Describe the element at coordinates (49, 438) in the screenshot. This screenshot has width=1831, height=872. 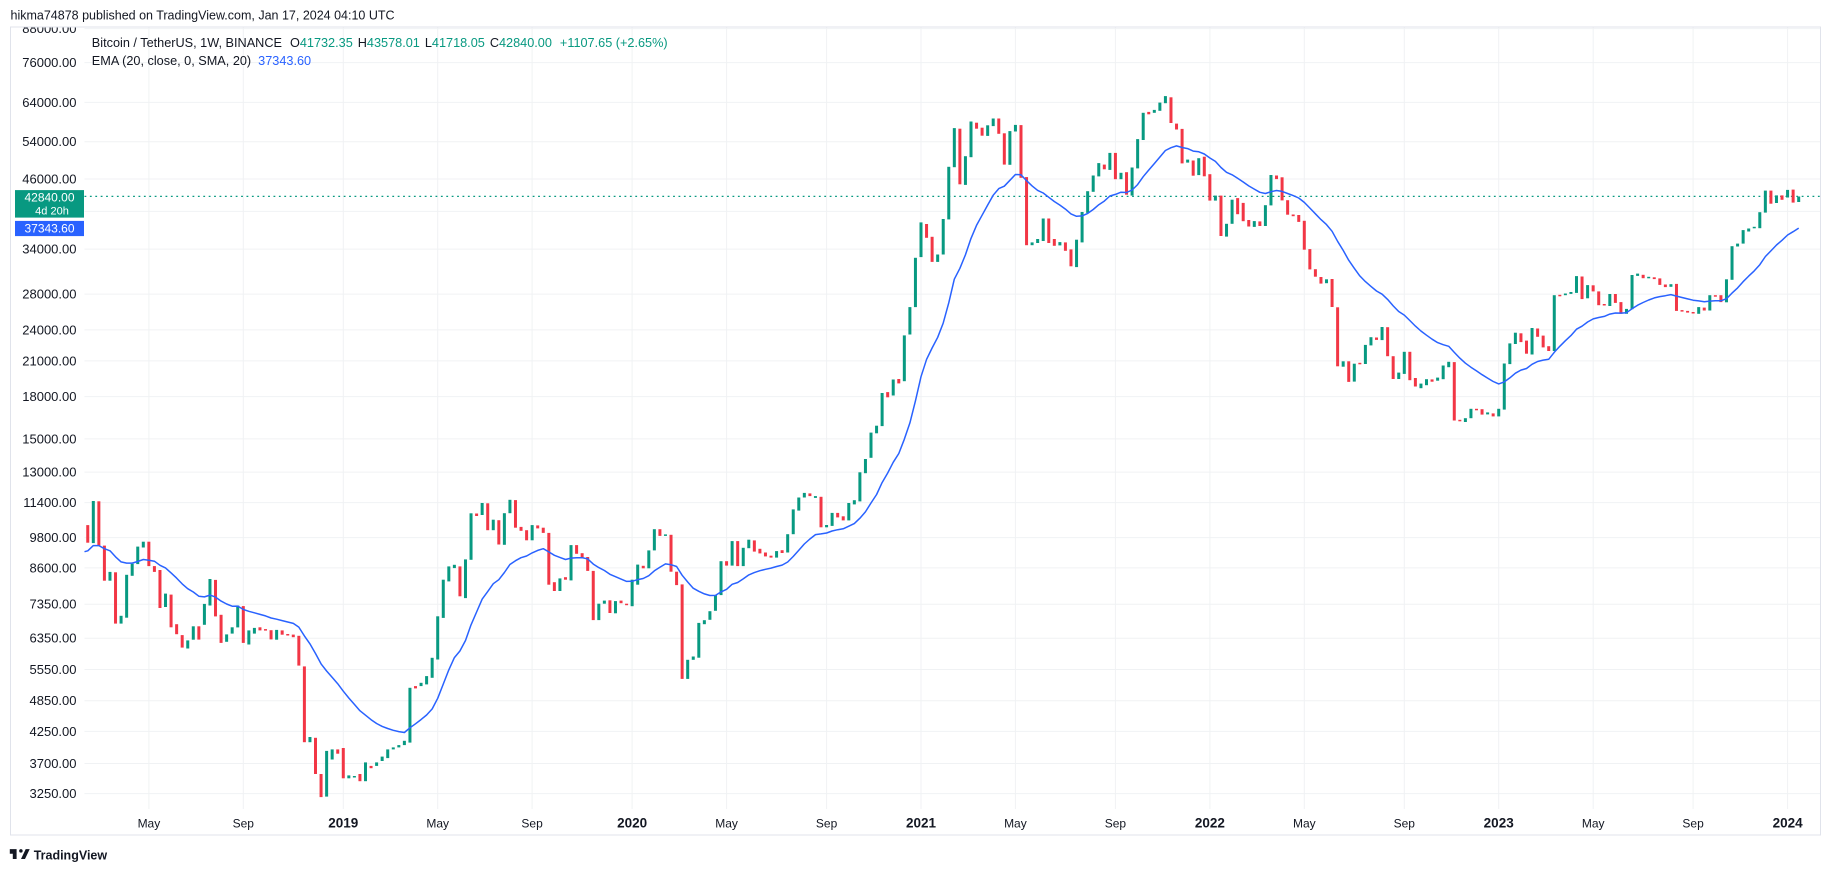
I see `svg-text: 15000.00` at that location.